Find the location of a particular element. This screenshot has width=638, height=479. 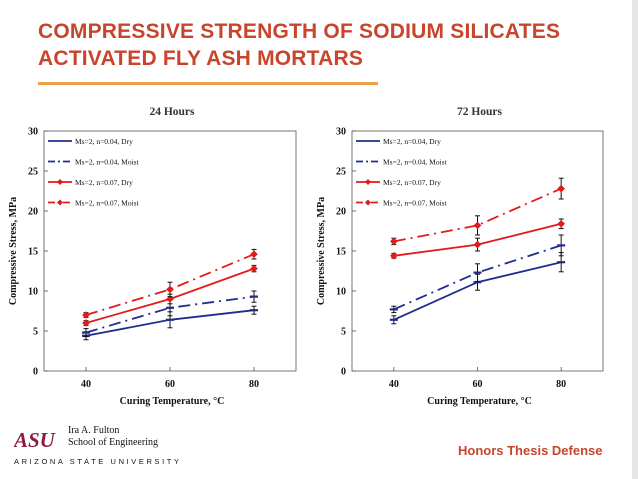

right-edge-bar is located at coordinates (635, 239).